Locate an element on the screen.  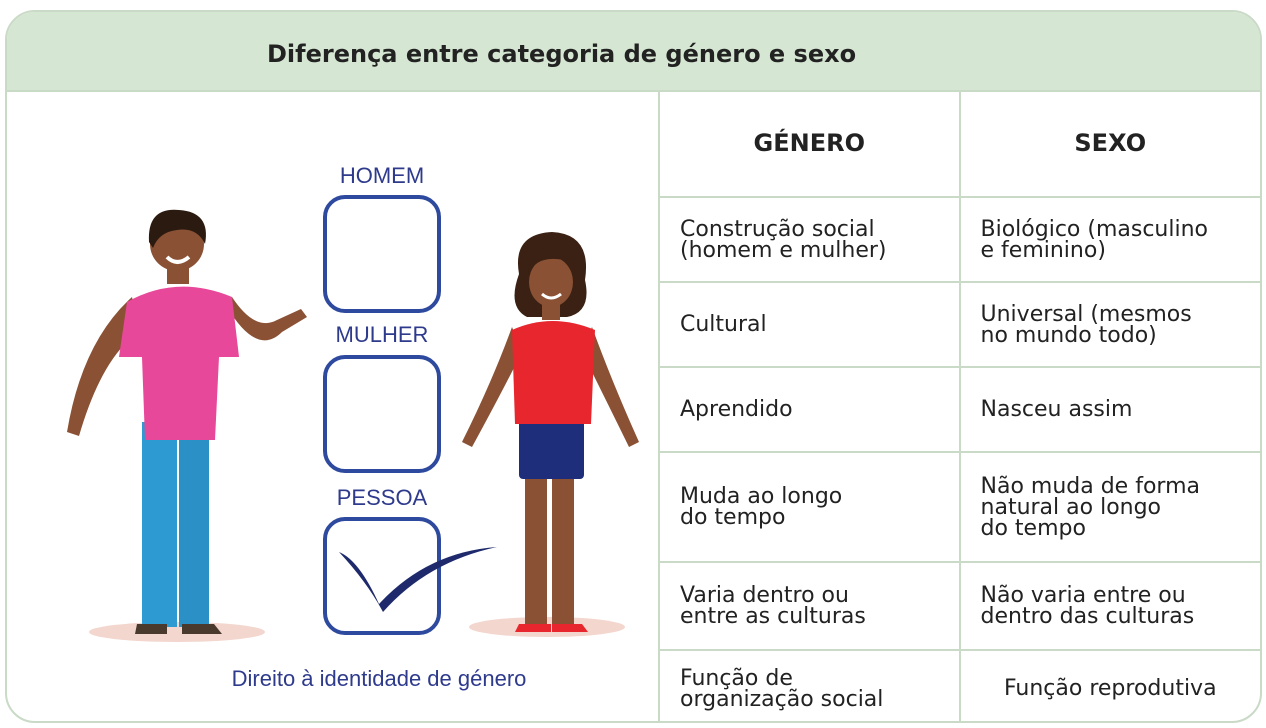
table-row: Aprendido Nasceu assim is located at coordinates (959, 409).